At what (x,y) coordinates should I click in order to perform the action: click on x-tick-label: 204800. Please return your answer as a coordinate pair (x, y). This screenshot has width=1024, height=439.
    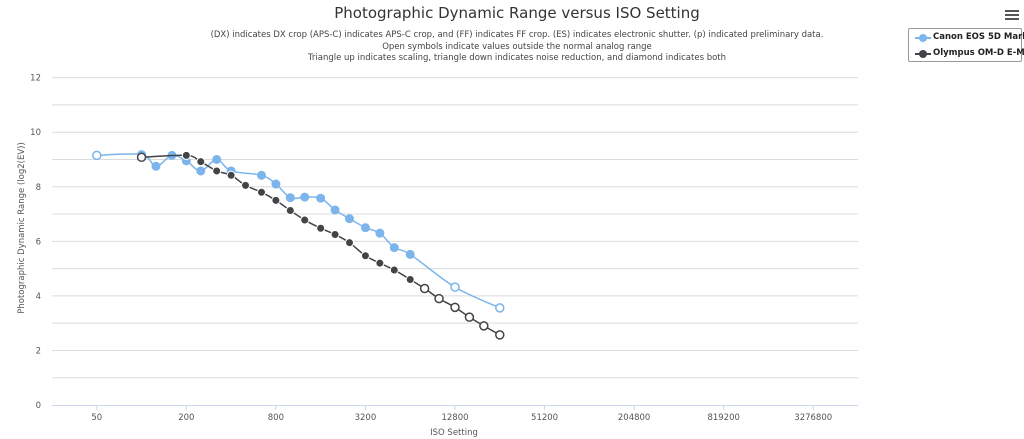
    Looking at the image, I should click on (634, 418).